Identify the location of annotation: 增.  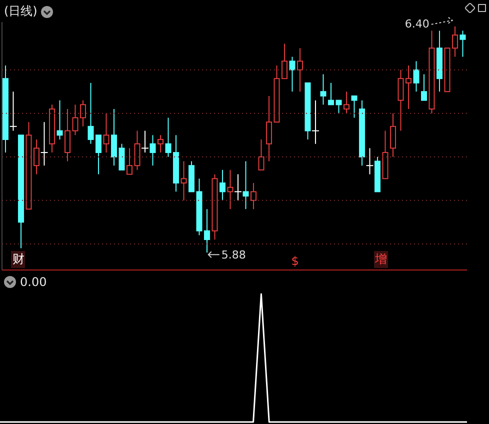
(381, 259).